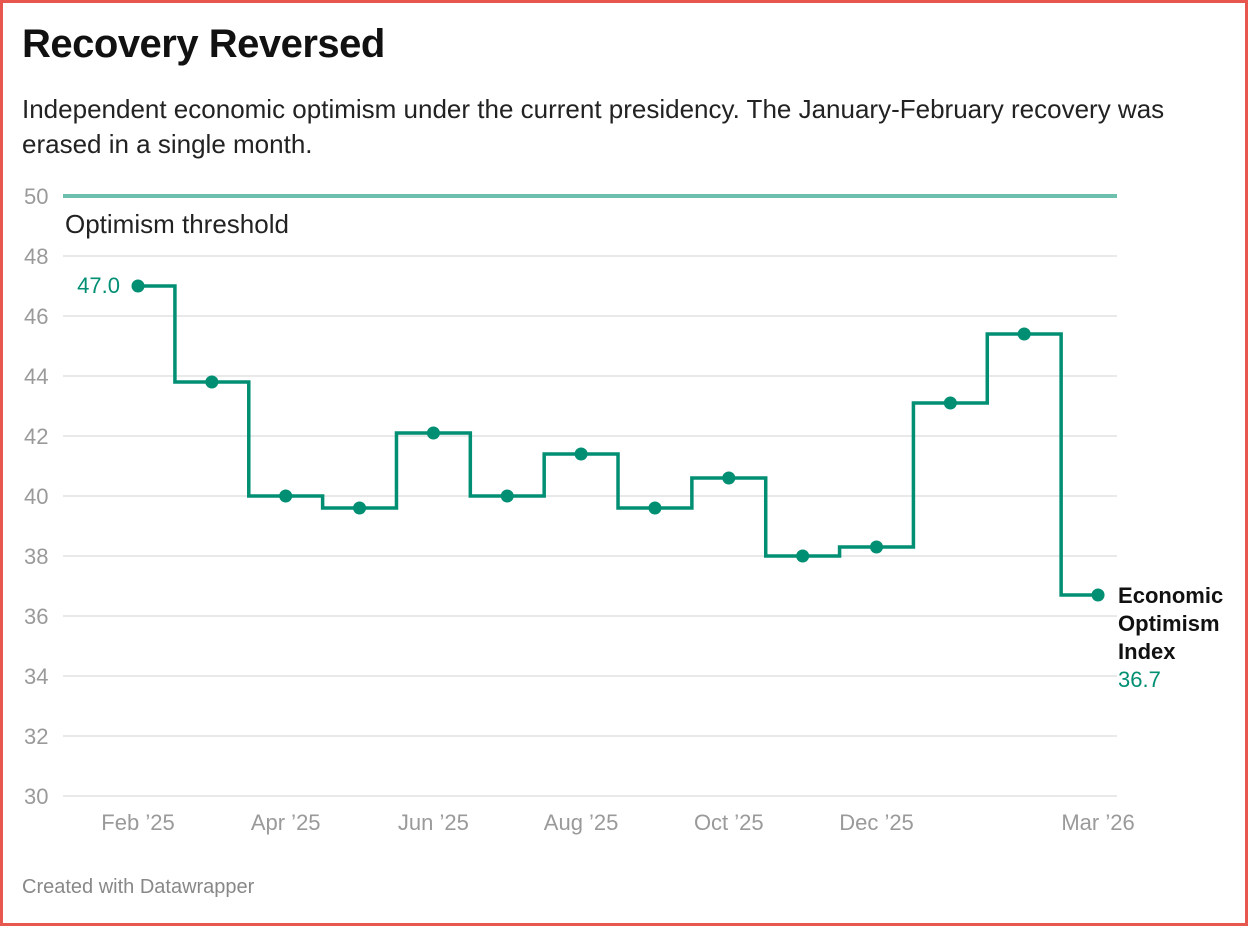 Image resolution: width=1248 pixels, height=926 pixels. I want to click on series-label-line: Economic, so click(1170, 595).